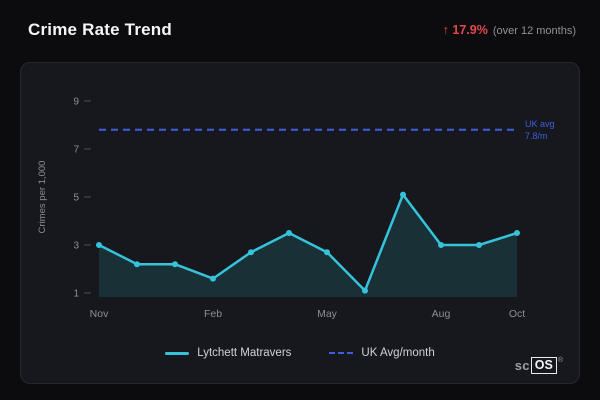 This screenshot has height=400, width=600. What do you see at coordinates (76, 294) in the screenshot?
I see `y-tick-label: 1` at bounding box center [76, 294].